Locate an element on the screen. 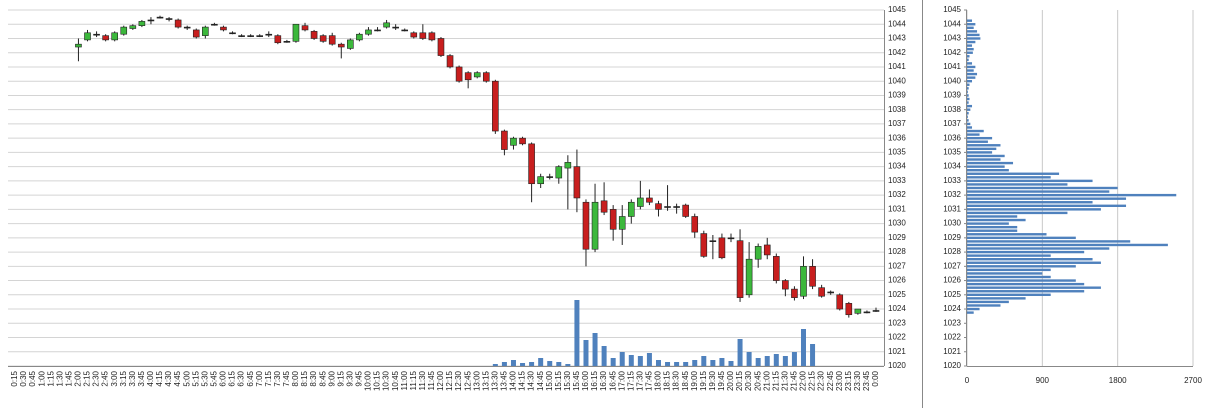 The width and height of the screenshot is (1210, 408). x-tick-label: 16:00 is located at coordinates (585, 380).